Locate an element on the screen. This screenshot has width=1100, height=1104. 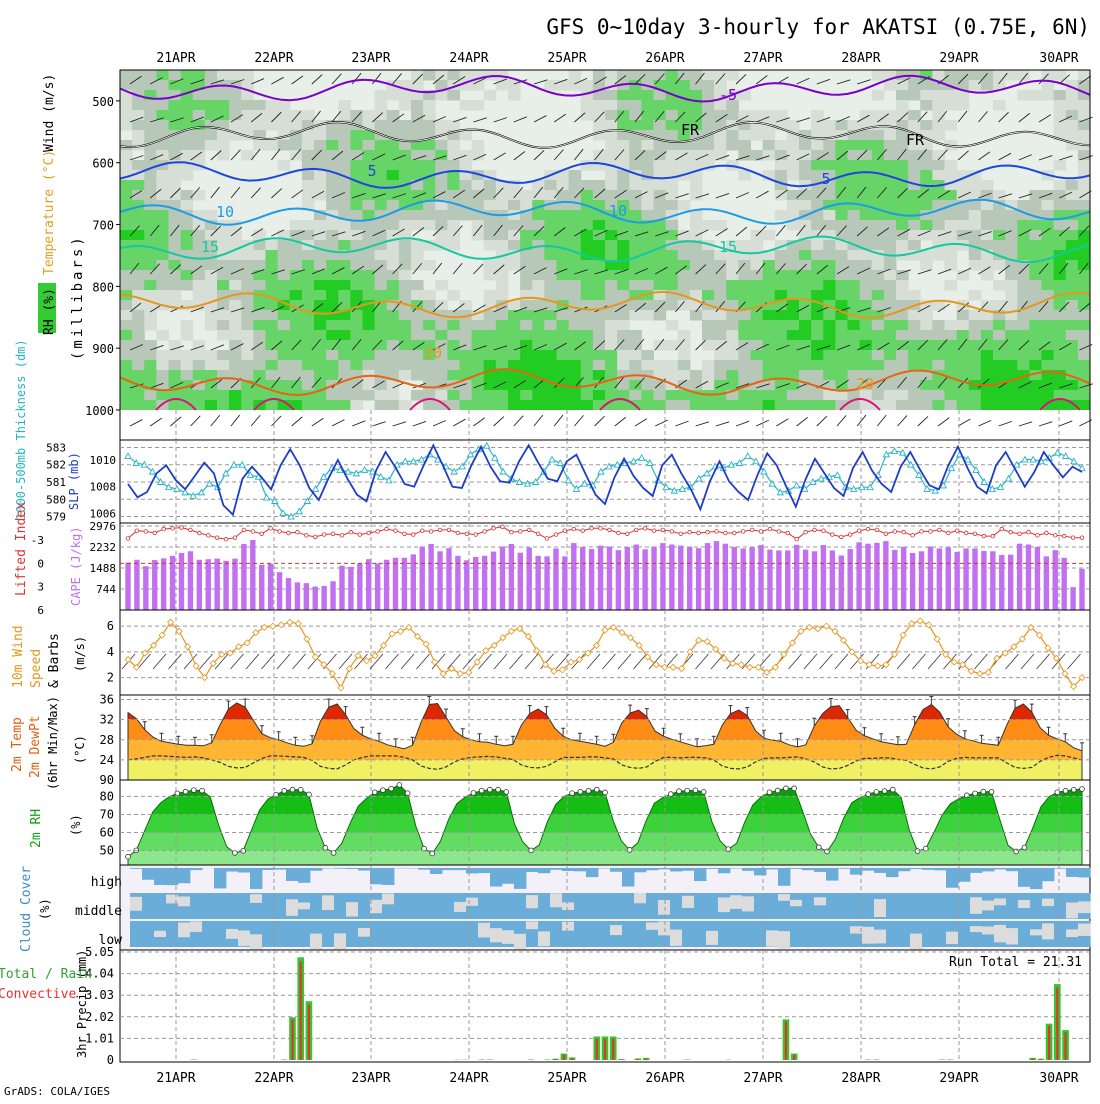
cloud-low-bar is located at coordinates (448, 934).